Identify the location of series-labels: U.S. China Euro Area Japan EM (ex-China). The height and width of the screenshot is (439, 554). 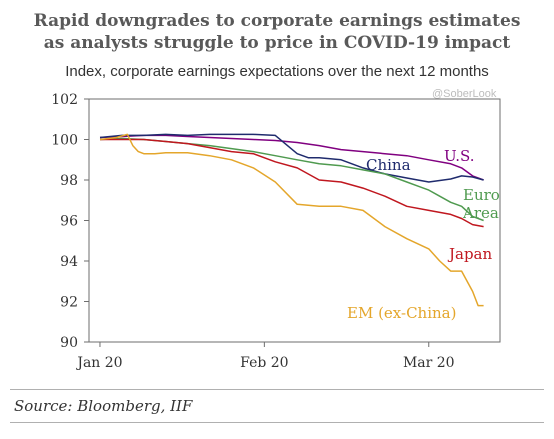
(423, 234).